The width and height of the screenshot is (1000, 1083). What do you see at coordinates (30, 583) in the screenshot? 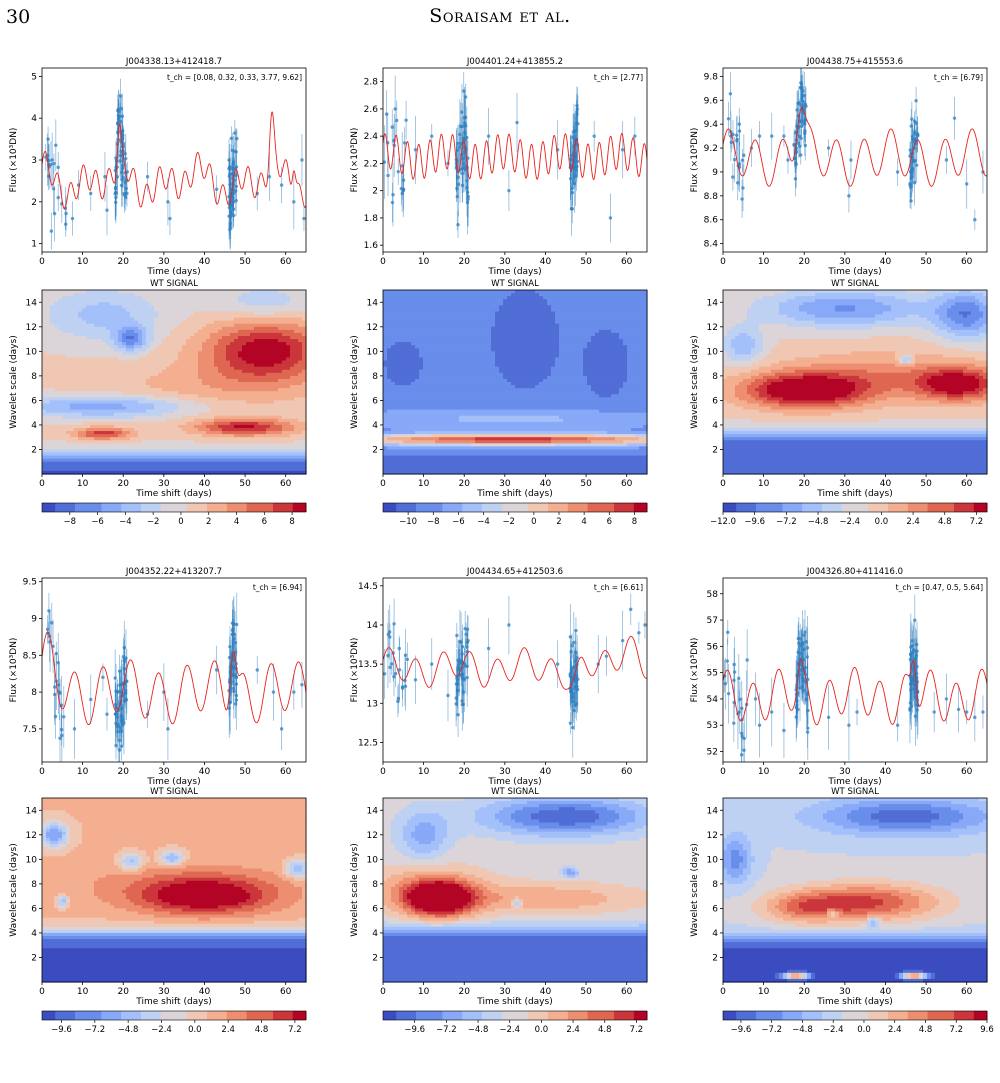
I see `y-tick-label: 9.5` at bounding box center [30, 583].